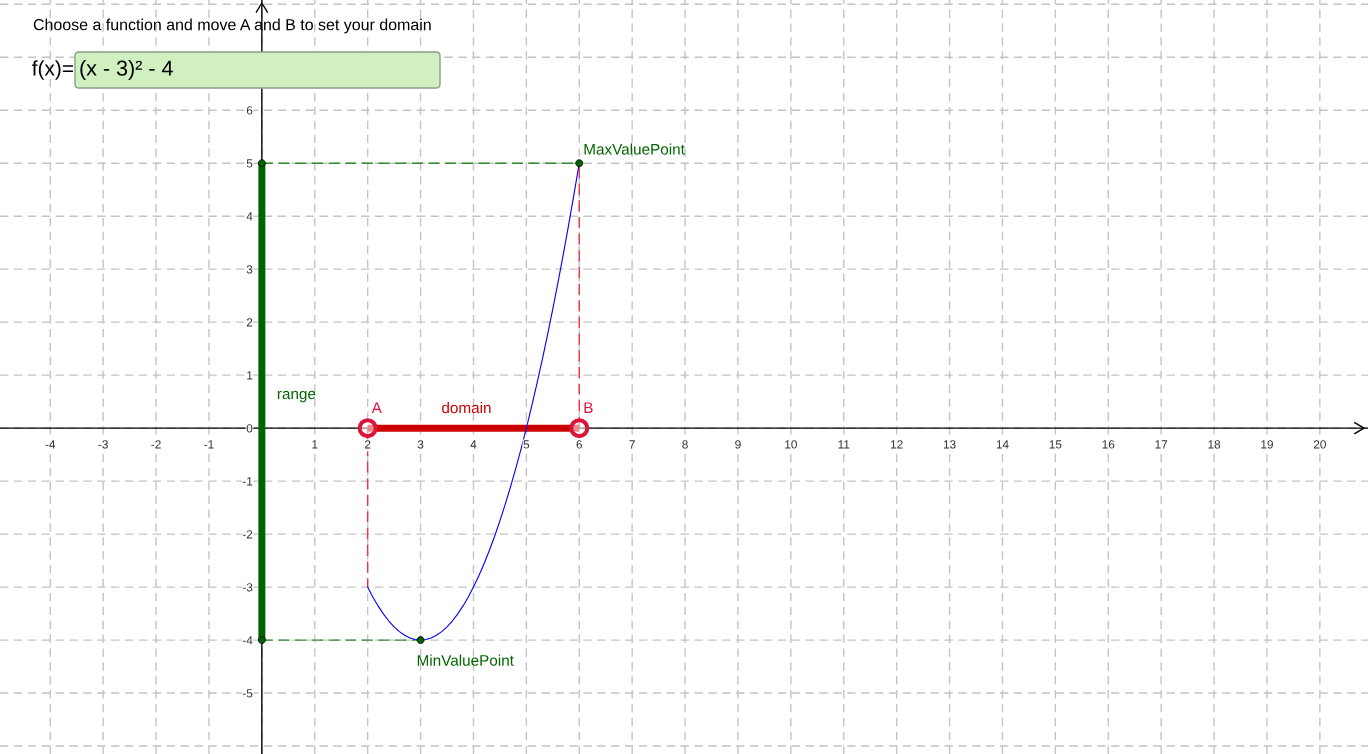  I want to click on x-tick-label: 10, so click(791, 444).